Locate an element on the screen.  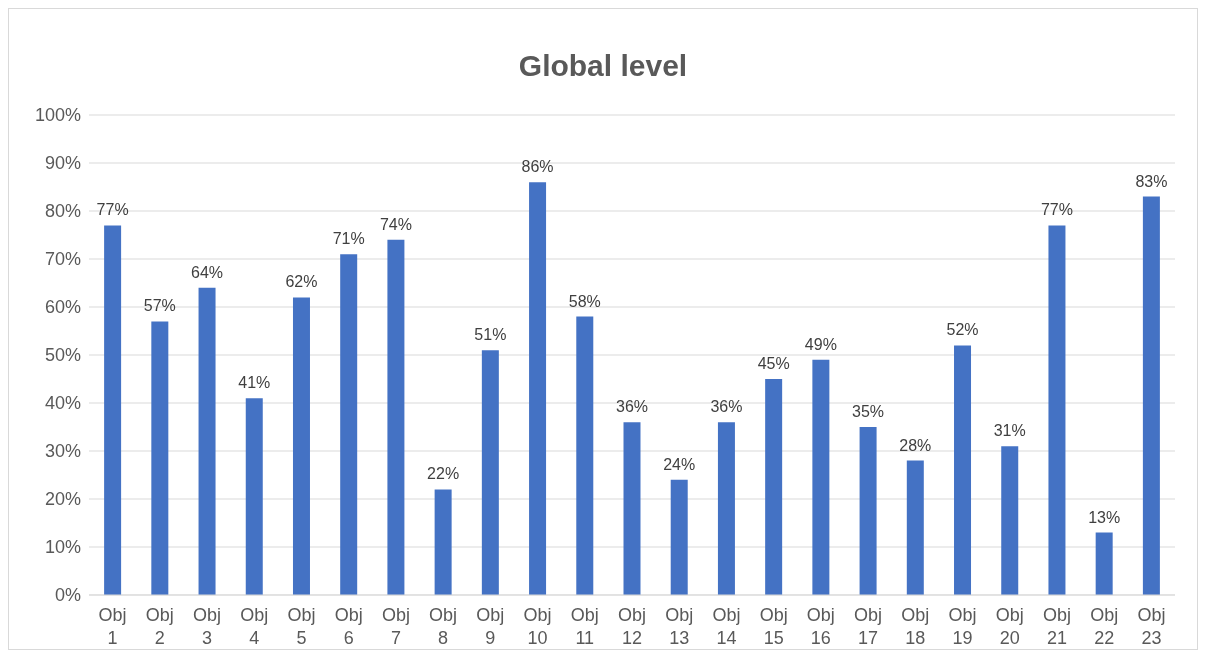
data-label: 62% is located at coordinates (301, 282).